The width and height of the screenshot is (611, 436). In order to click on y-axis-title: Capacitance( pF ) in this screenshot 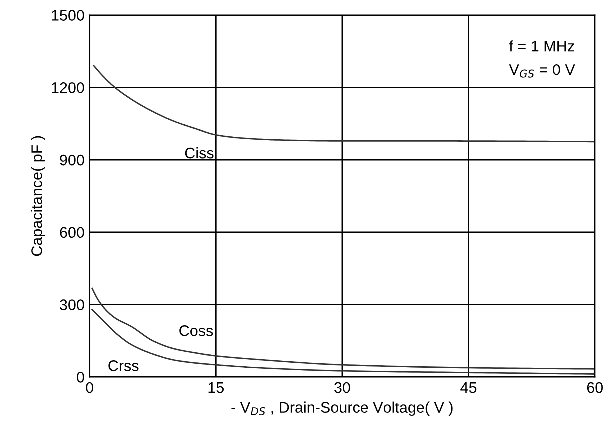, I will do `click(38, 196)`.